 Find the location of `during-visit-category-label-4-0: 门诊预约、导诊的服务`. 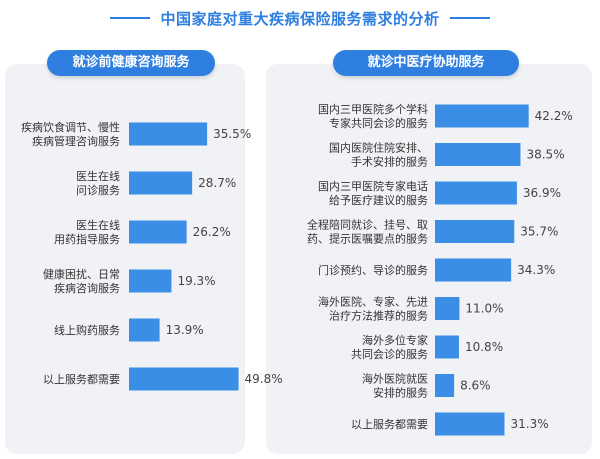

during-visit-category-label-4-0: 门诊预约、导诊的服务 is located at coordinates (373, 270).